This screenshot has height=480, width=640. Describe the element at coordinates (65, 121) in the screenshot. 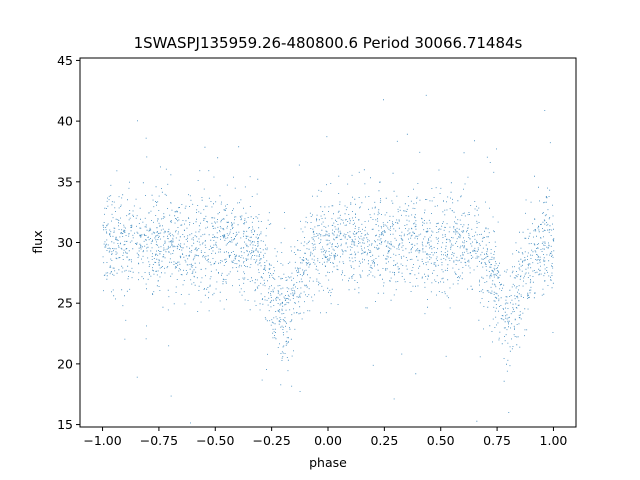

I see `y-tick-label: 40` at that location.